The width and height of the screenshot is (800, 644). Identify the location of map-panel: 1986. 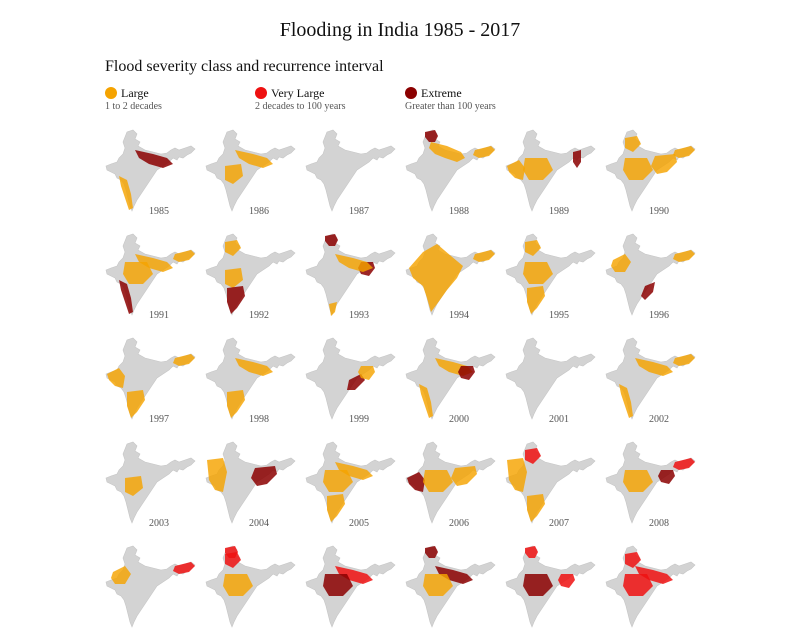
(253, 178).